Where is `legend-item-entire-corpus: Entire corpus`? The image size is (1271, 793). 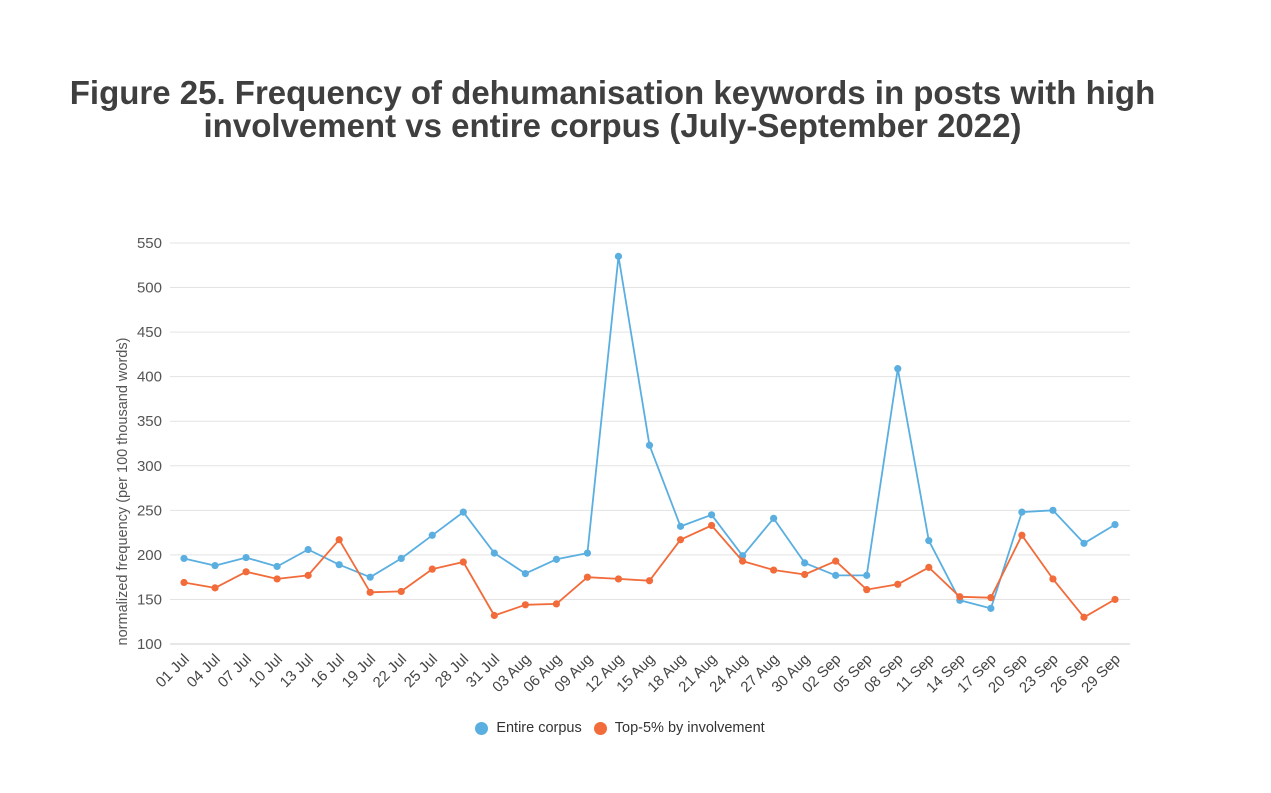 legend-item-entire-corpus: Entire corpus is located at coordinates (528, 728).